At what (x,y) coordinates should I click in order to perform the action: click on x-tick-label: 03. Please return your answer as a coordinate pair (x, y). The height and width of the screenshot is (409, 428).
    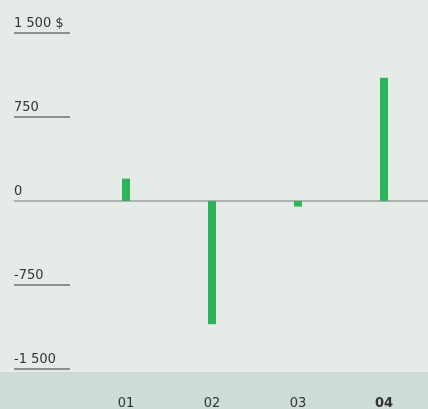
    Looking at the image, I should click on (298, 402).